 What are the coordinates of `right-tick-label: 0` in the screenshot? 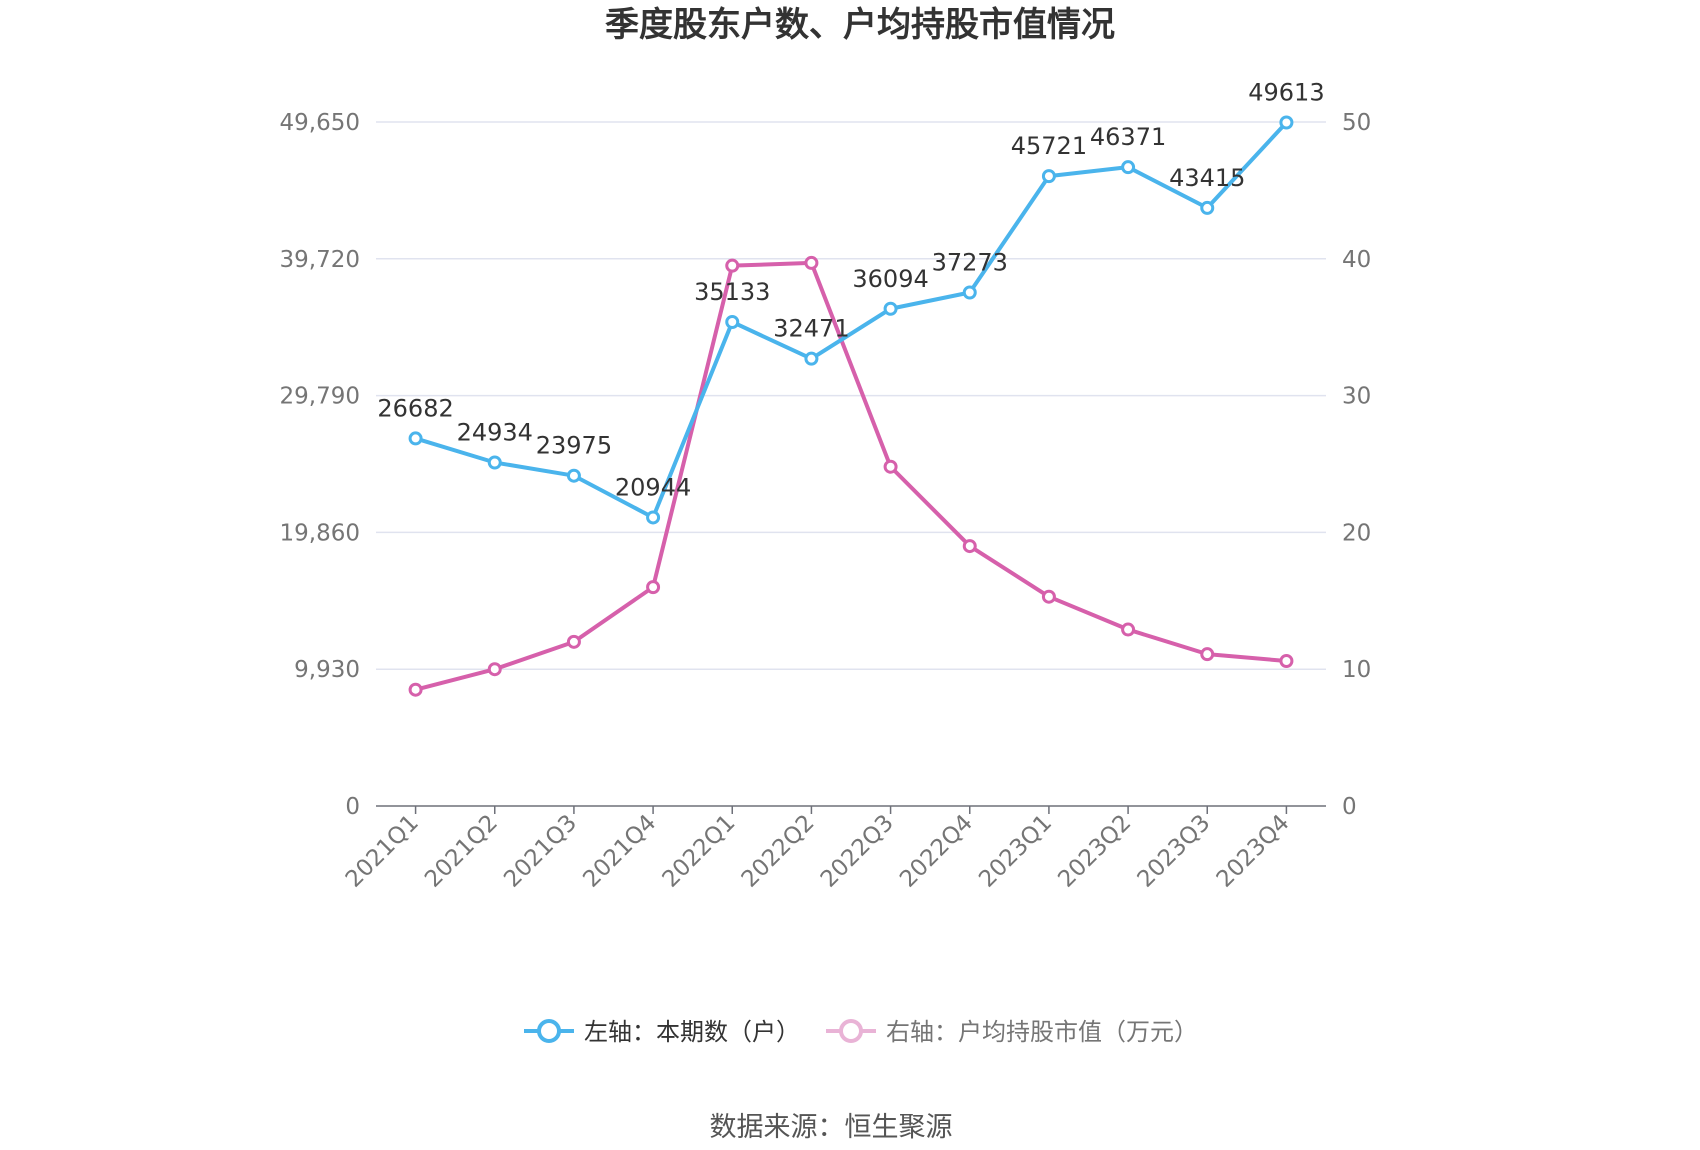 It's located at (1349, 807).